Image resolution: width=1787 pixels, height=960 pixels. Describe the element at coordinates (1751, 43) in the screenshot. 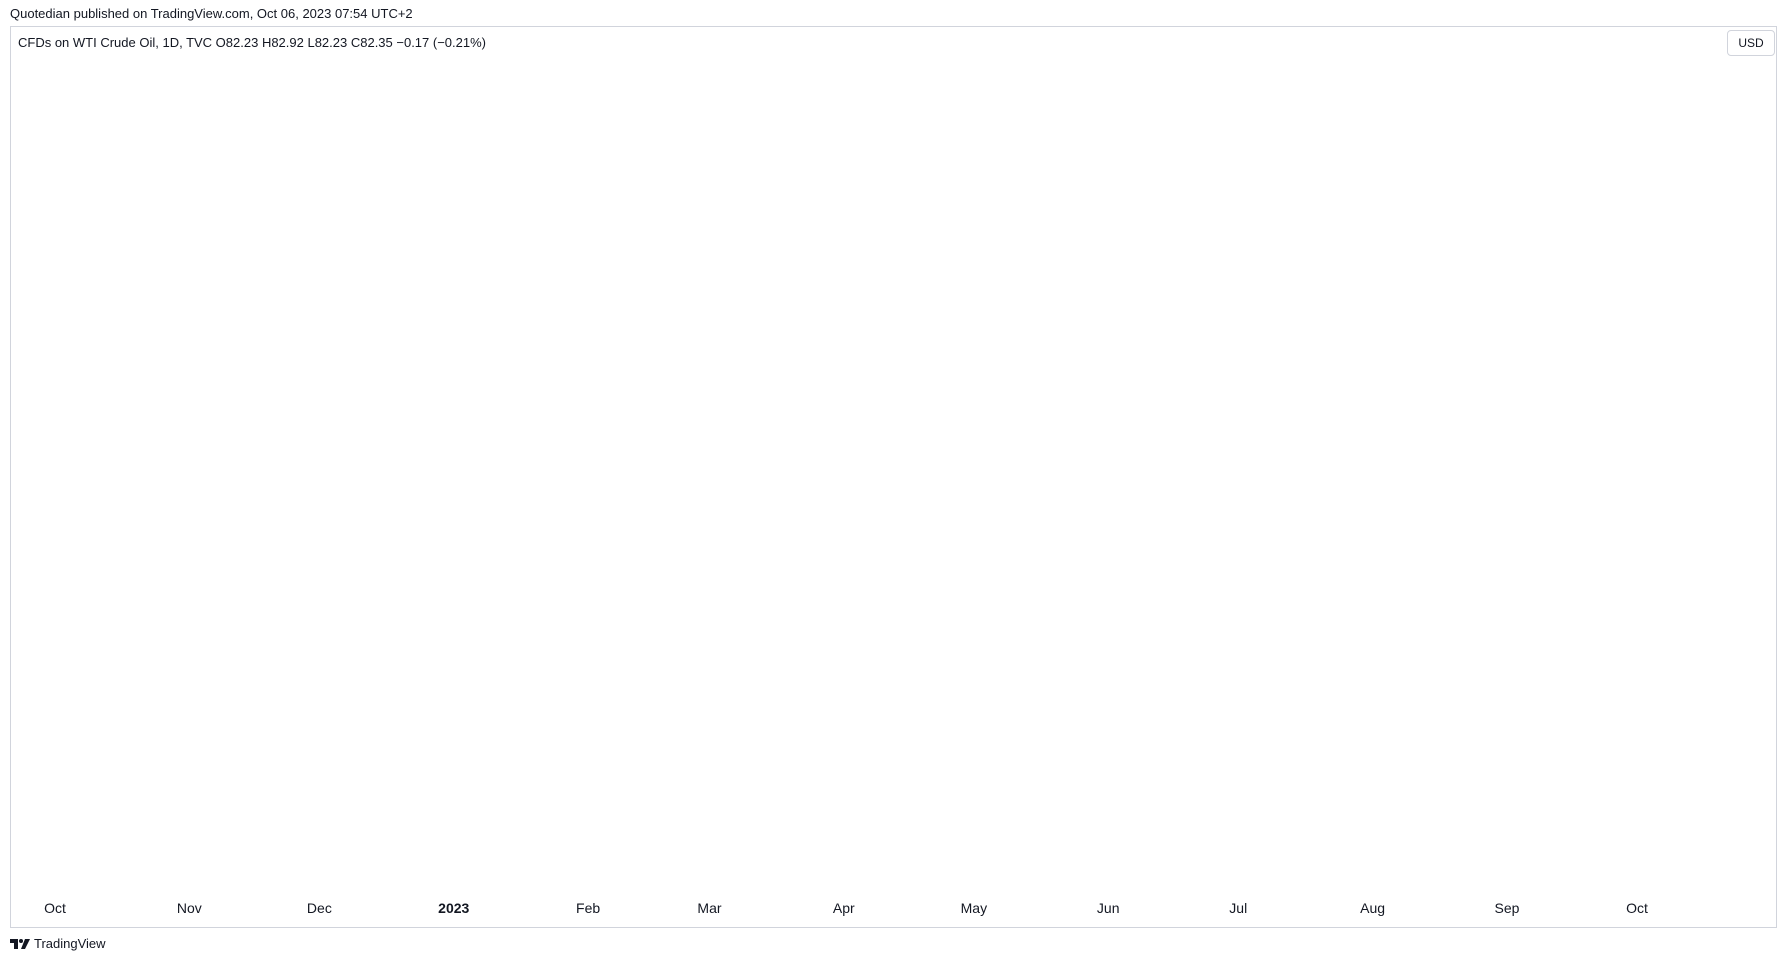

I see `currency-button: USD` at that location.